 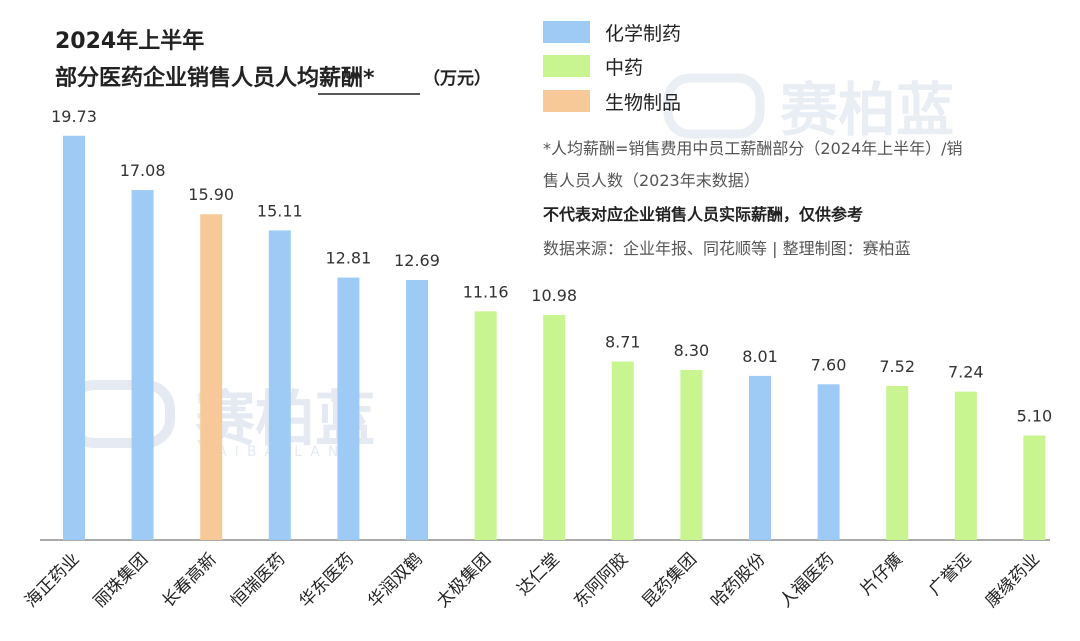 What do you see at coordinates (486, 291) in the screenshot?
I see `value-label-6: 11.16` at bounding box center [486, 291].